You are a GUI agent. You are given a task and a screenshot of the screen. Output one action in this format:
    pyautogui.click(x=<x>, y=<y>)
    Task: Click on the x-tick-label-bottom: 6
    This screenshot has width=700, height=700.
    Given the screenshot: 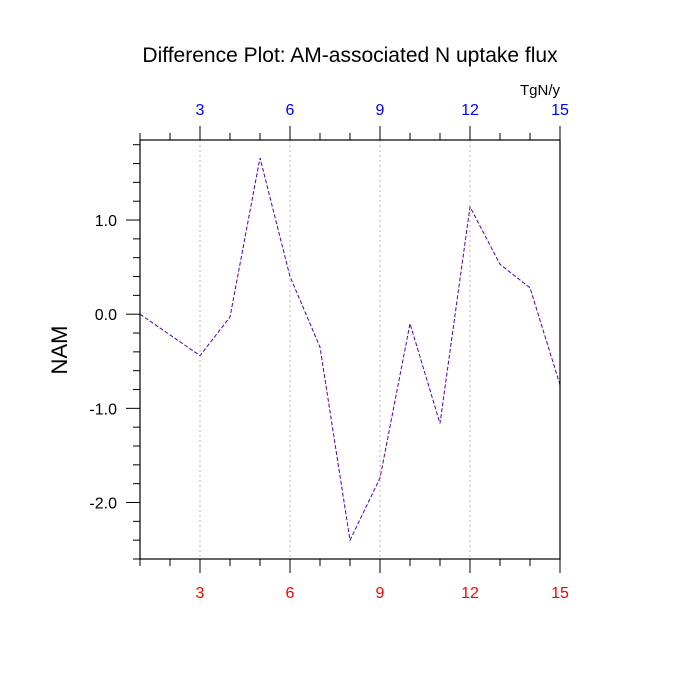 What is the action you would take?
    pyautogui.click(x=290, y=593)
    